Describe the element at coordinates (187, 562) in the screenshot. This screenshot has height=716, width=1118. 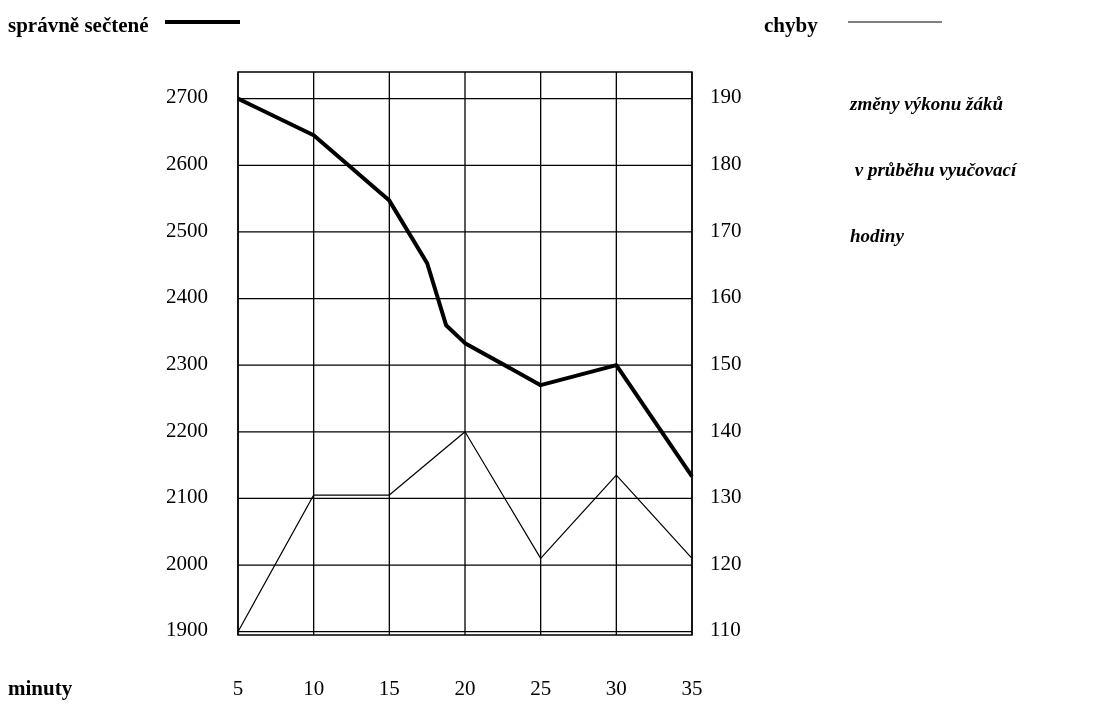
I see `y-tick-label: 2000` at that location.